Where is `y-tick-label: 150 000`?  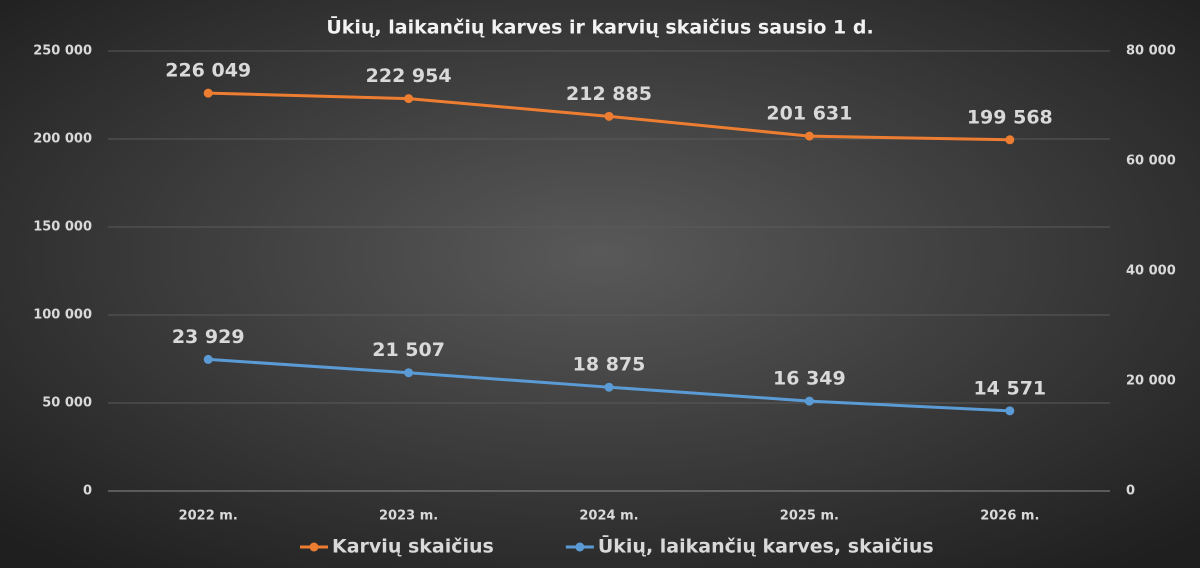
y-tick-label: 150 000 is located at coordinates (62, 227).